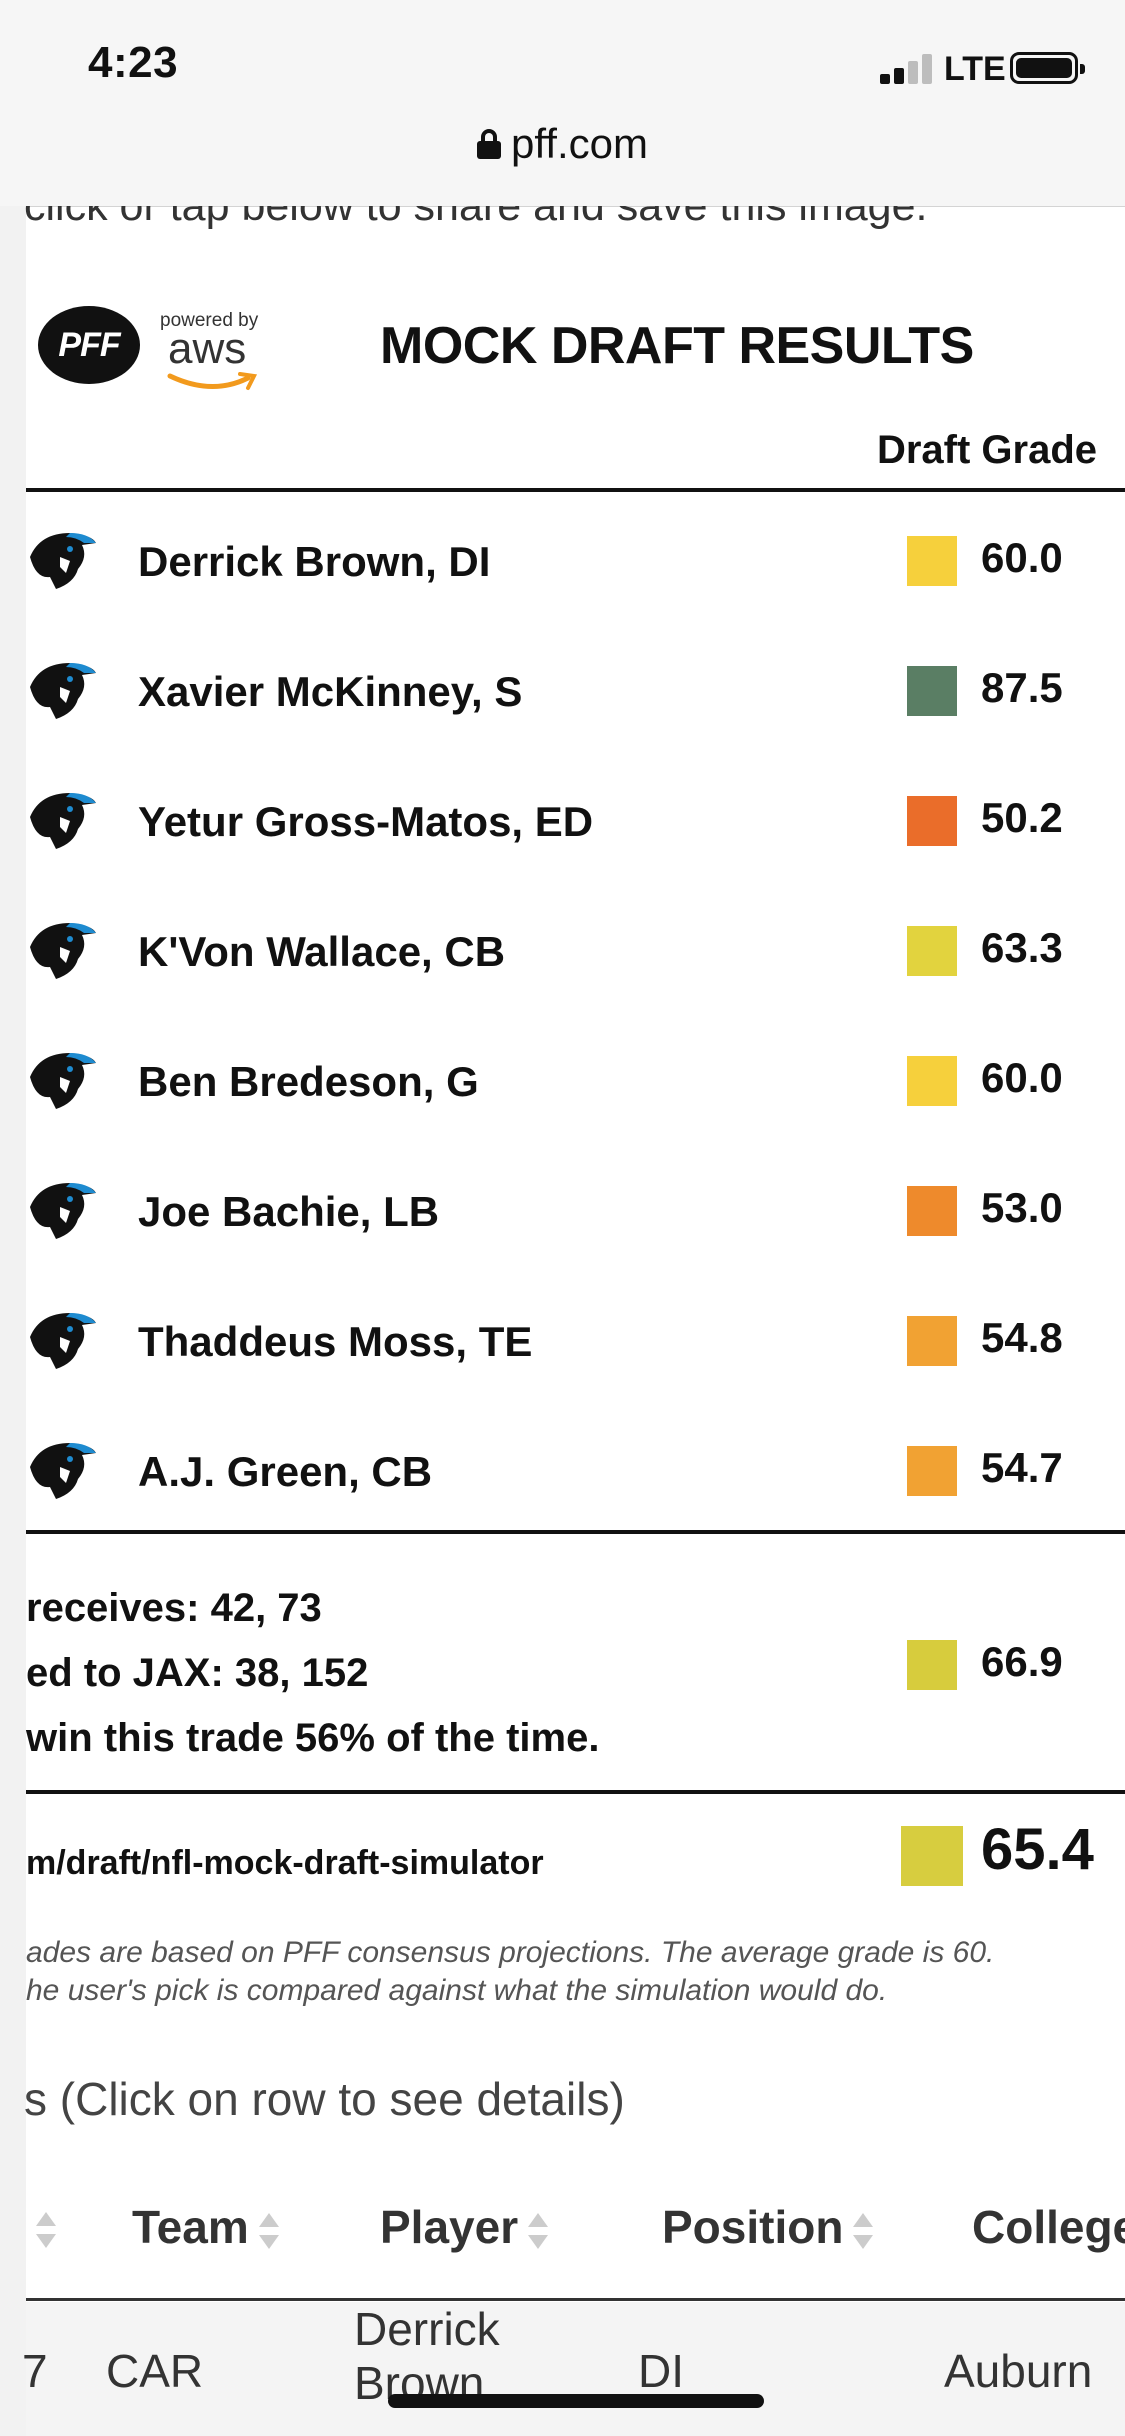  I want to click on table-row: 7 CAR Derrick Brown DI Auburn, so click(573, 2369).